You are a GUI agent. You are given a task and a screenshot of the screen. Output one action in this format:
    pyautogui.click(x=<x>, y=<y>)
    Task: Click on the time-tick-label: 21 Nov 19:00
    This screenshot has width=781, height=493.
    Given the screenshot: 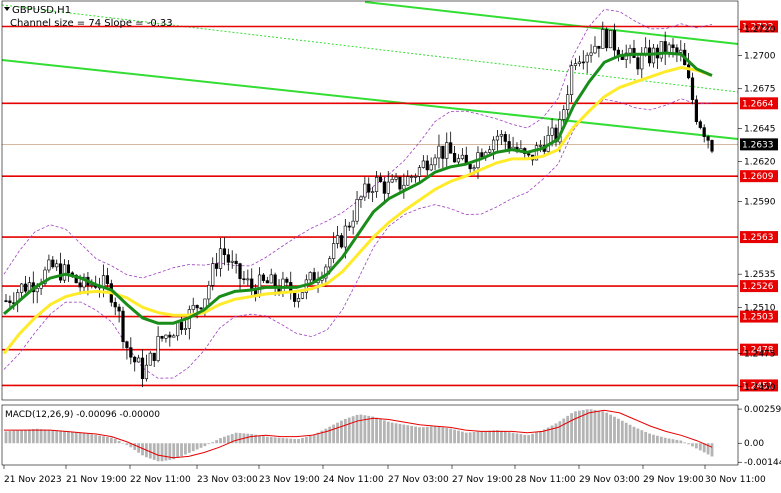 What is the action you would take?
    pyautogui.click(x=96, y=480)
    